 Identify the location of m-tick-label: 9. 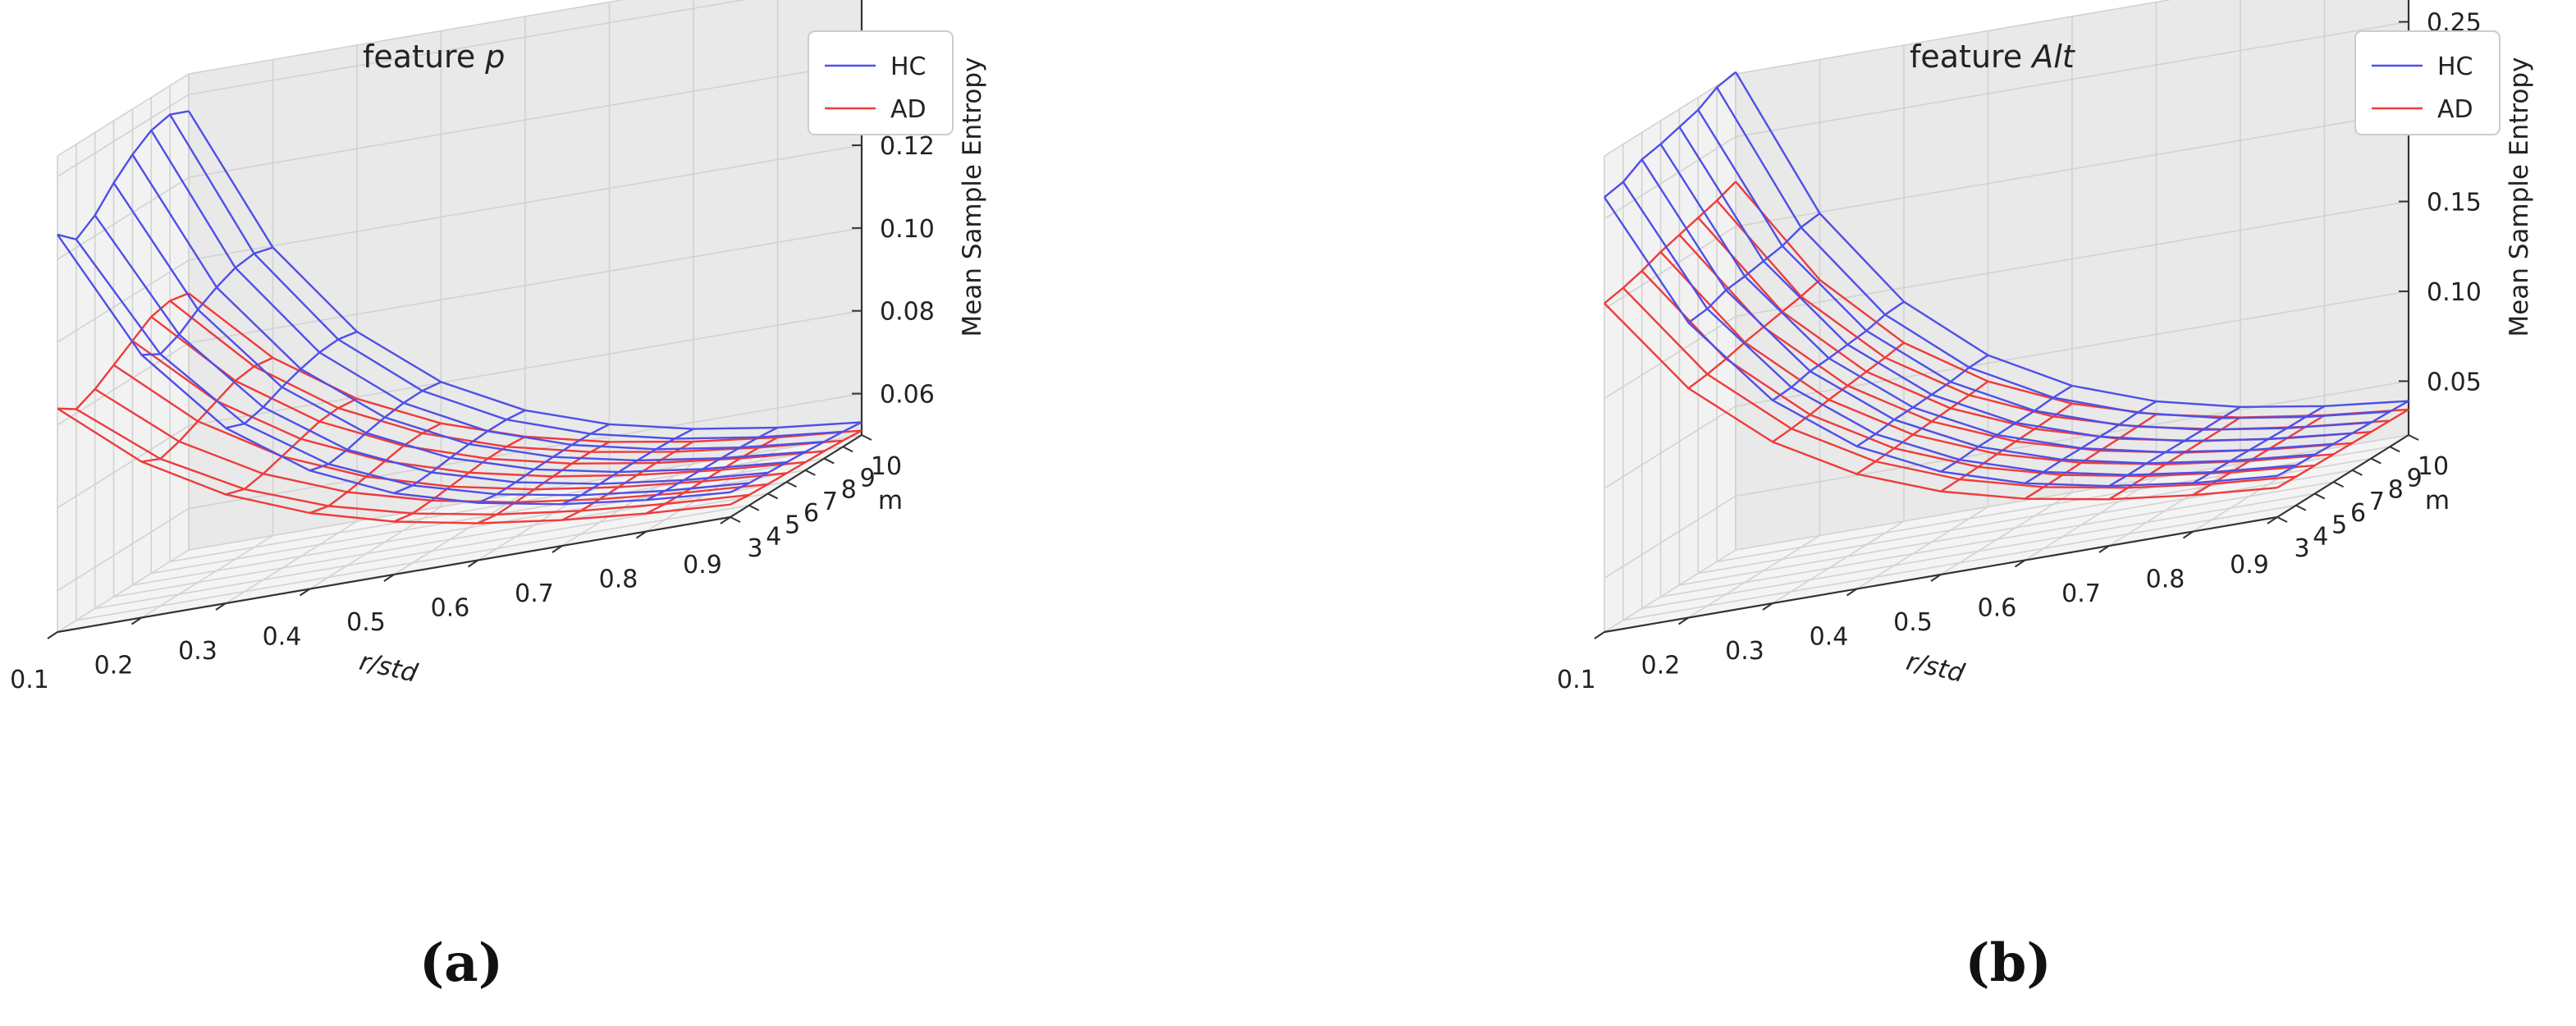
(868, 478).